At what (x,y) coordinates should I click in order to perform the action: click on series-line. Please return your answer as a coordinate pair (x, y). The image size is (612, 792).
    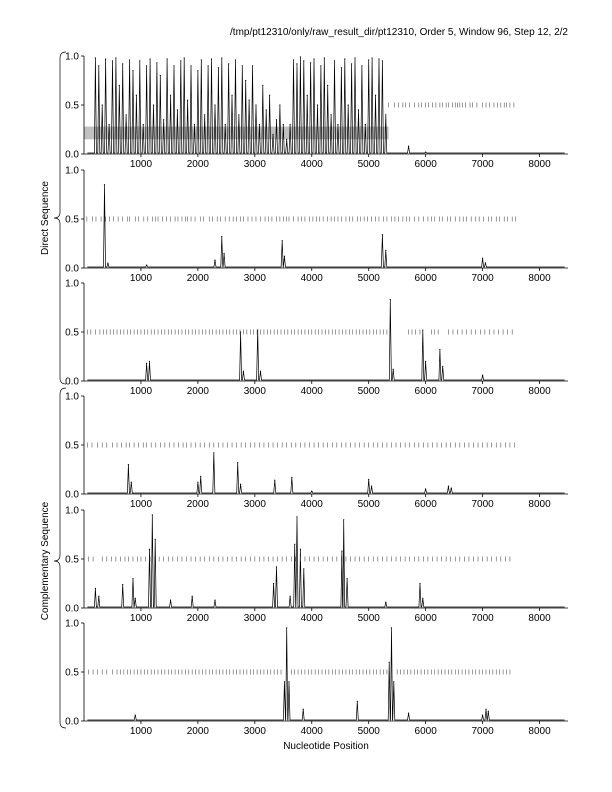
    Looking at the image, I should click on (326, 340).